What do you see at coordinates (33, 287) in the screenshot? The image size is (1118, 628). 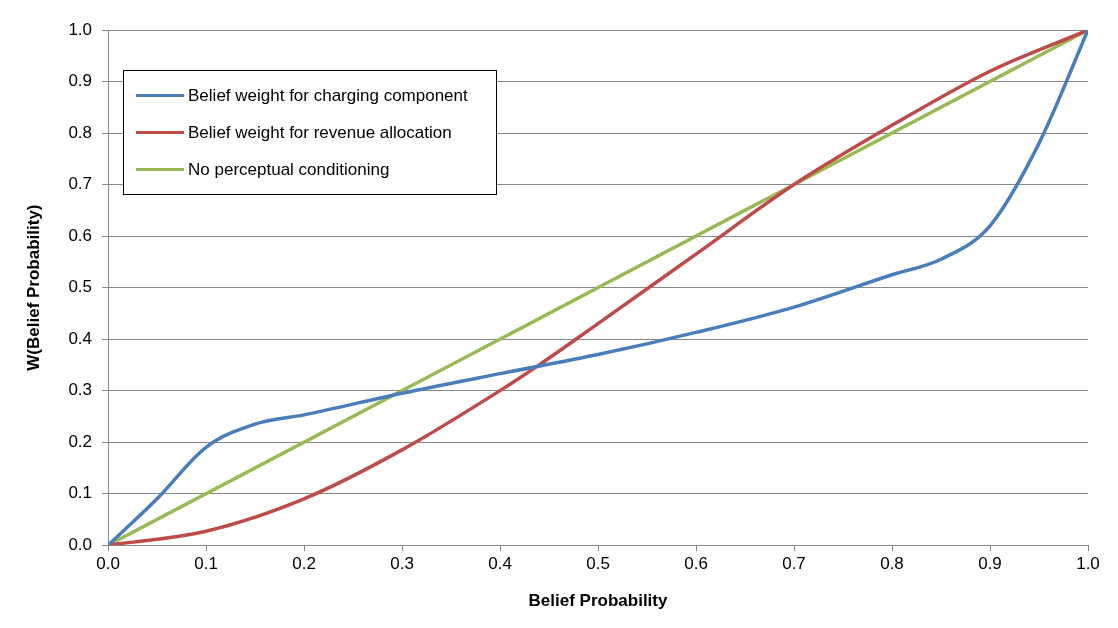 I see `y-axis-title: W(Belief Probability)` at bounding box center [33, 287].